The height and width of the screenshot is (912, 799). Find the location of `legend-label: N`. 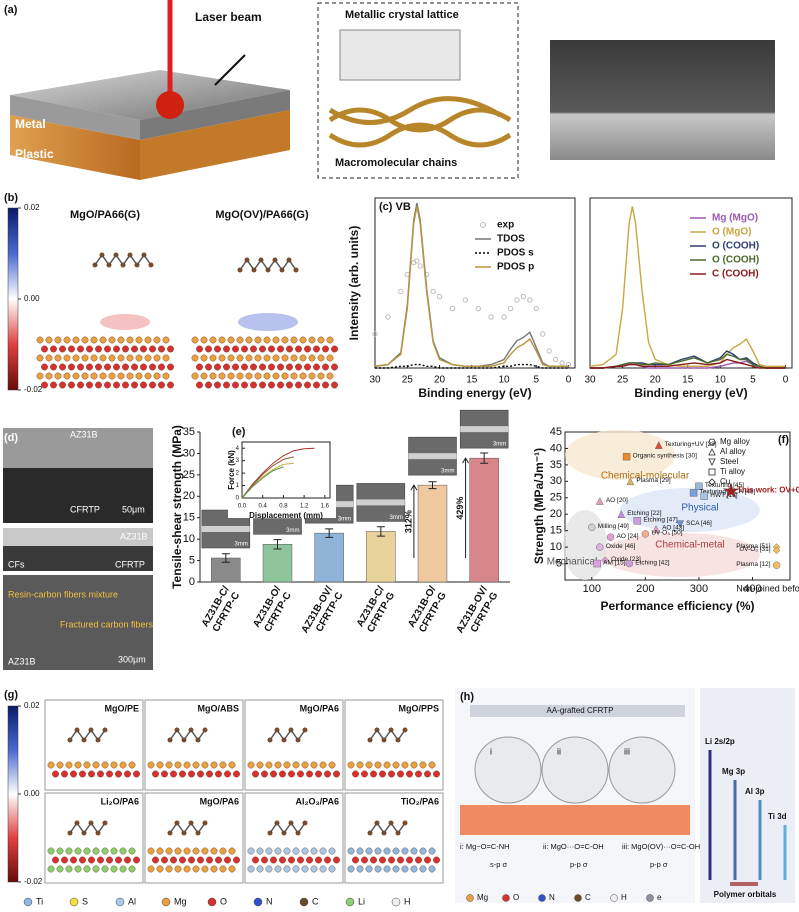

legend-label: N is located at coordinates (552, 897).